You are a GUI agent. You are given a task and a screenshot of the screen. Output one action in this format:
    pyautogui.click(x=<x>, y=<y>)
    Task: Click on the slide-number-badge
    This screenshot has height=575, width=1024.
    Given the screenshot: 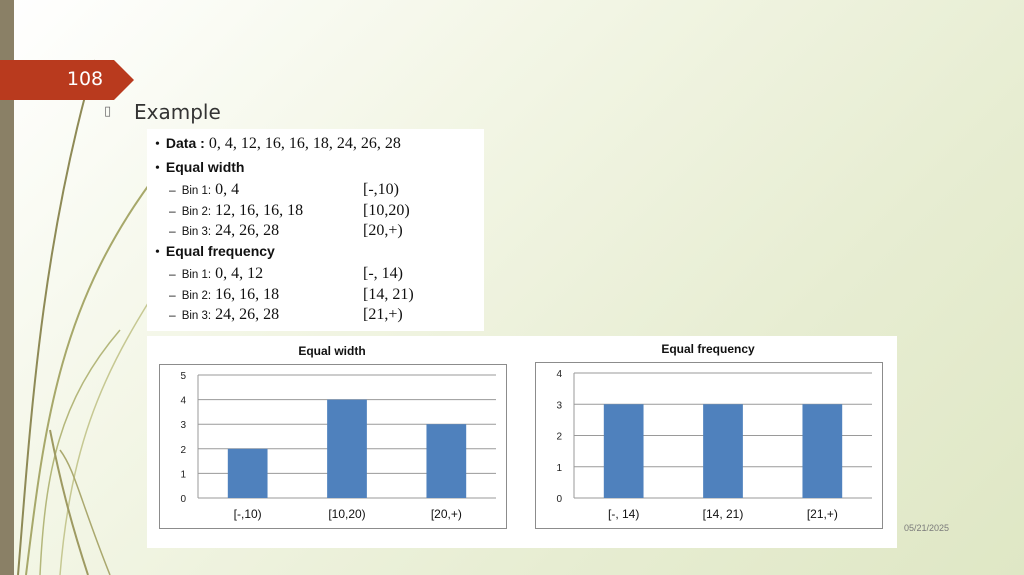 What is the action you would take?
    pyautogui.click(x=67, y=80)
    